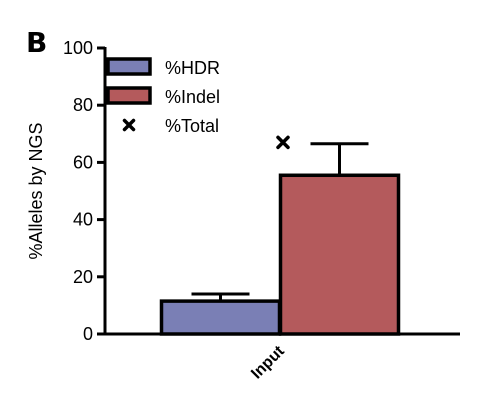  Describe the element at coordinates (283, 142) in the screenshot. I see `total-marker` at that location.